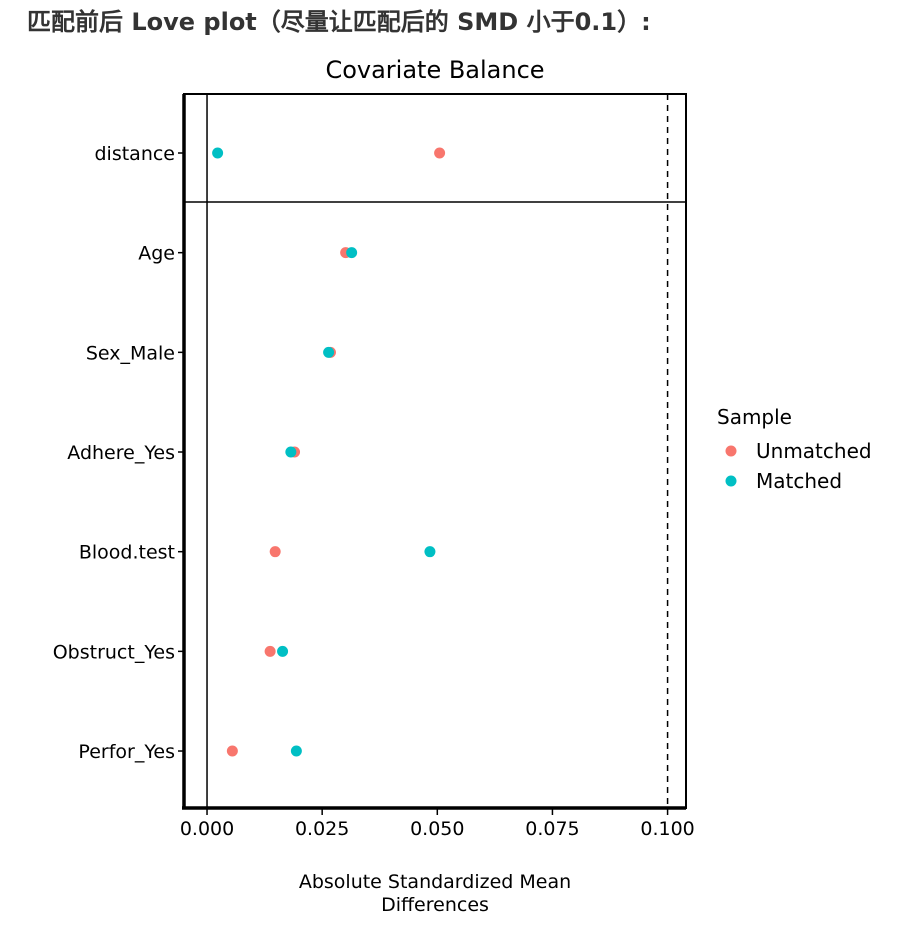  What do you see at coordinates (434, 70) in the screenshot?
I see `chart-title: Covariate Balance` at bounding box center [434, 70].